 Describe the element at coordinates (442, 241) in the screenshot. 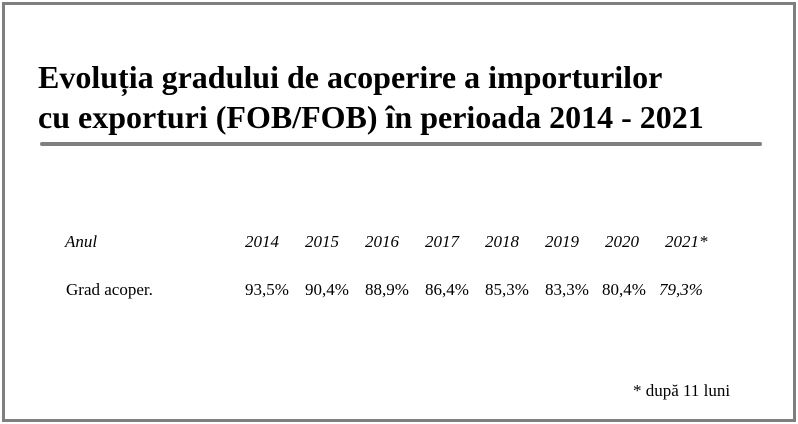

I see `year-cell: 2017` at that location.